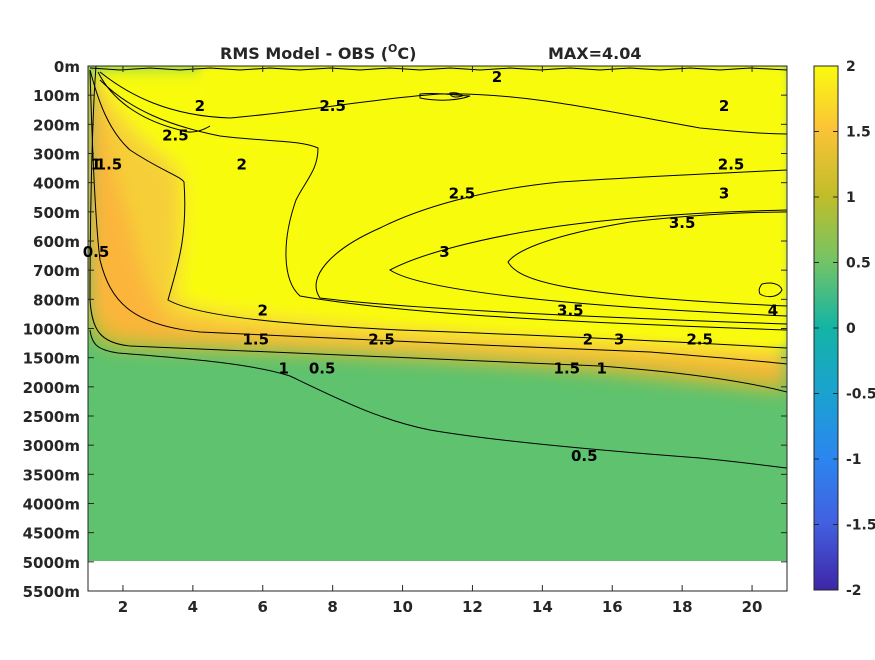 Image resolution: width=875 pixels, height=660 pixels. Describe the element at coordinates (51, 417) in the screenshot. I see `y-tick-label: 2500m` at that location.